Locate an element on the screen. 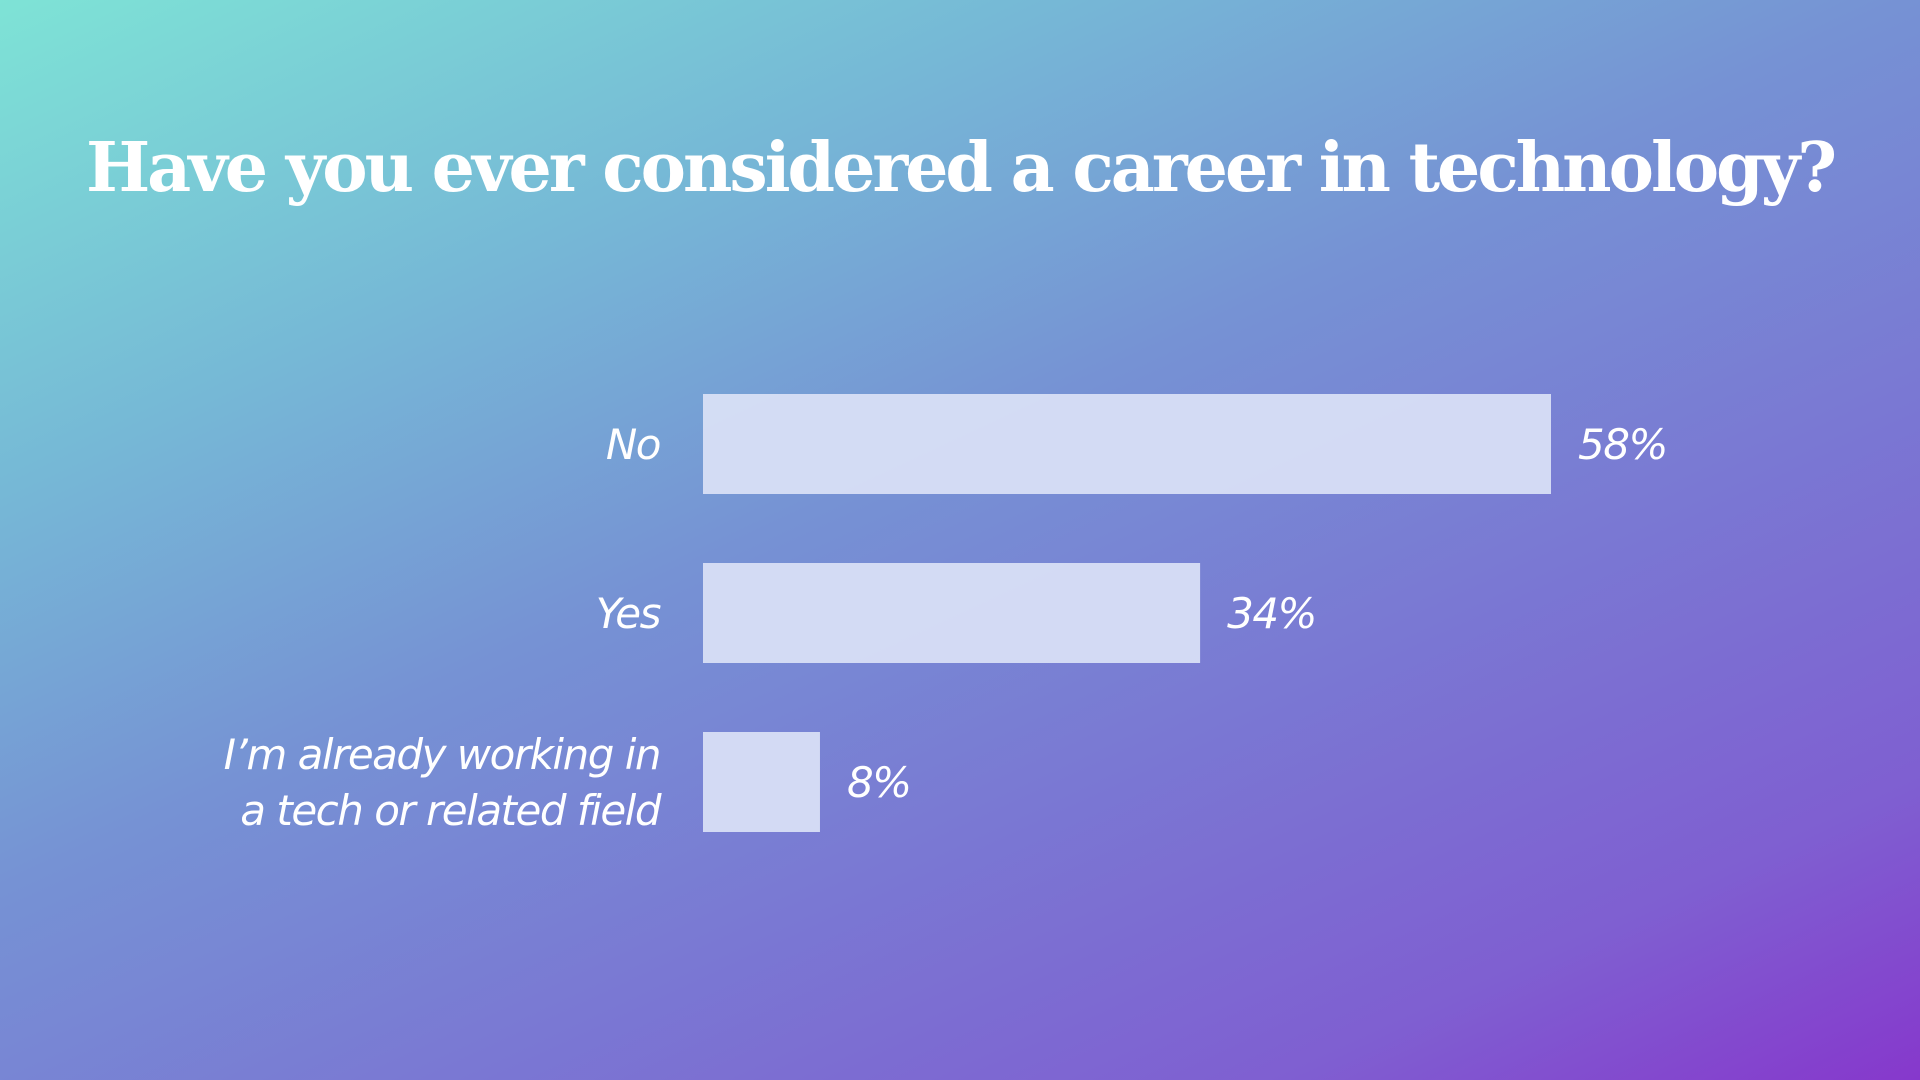 This screenshot has height=1080, width=1920. value-label-1: 58% is located at coordinates (1622, 444).